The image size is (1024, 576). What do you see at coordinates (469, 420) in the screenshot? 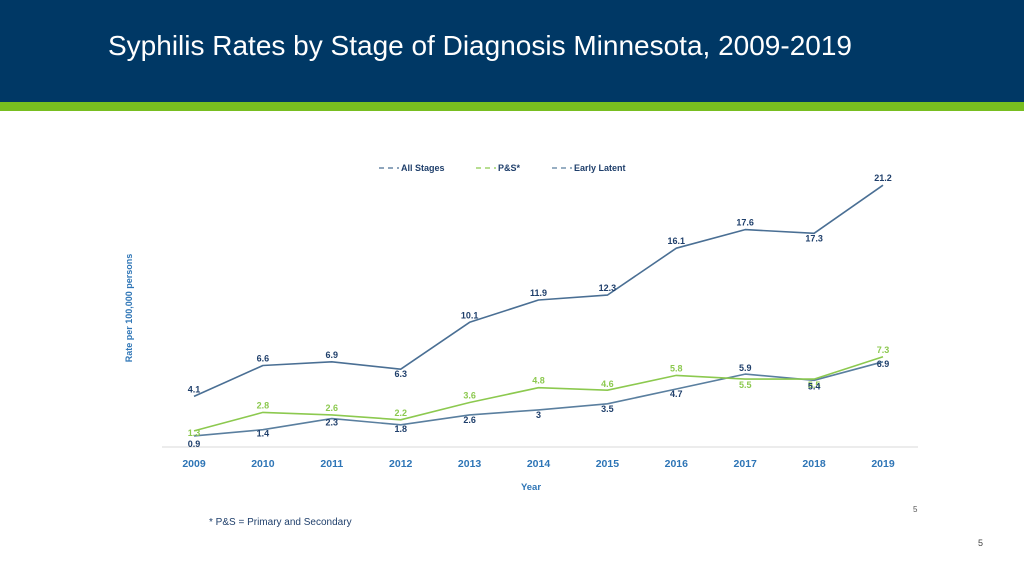
I see `data-label-2-2013: 2.6` at bounding box center [469, 420].